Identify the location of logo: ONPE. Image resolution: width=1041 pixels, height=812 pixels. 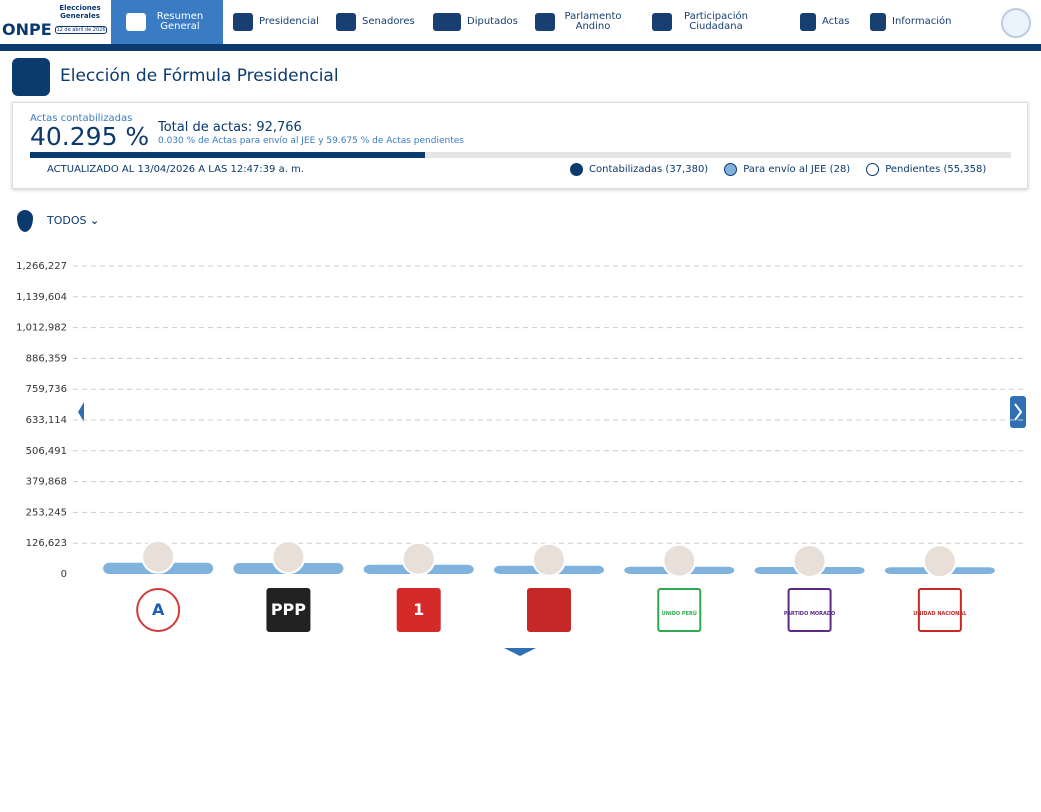
(27, 29).